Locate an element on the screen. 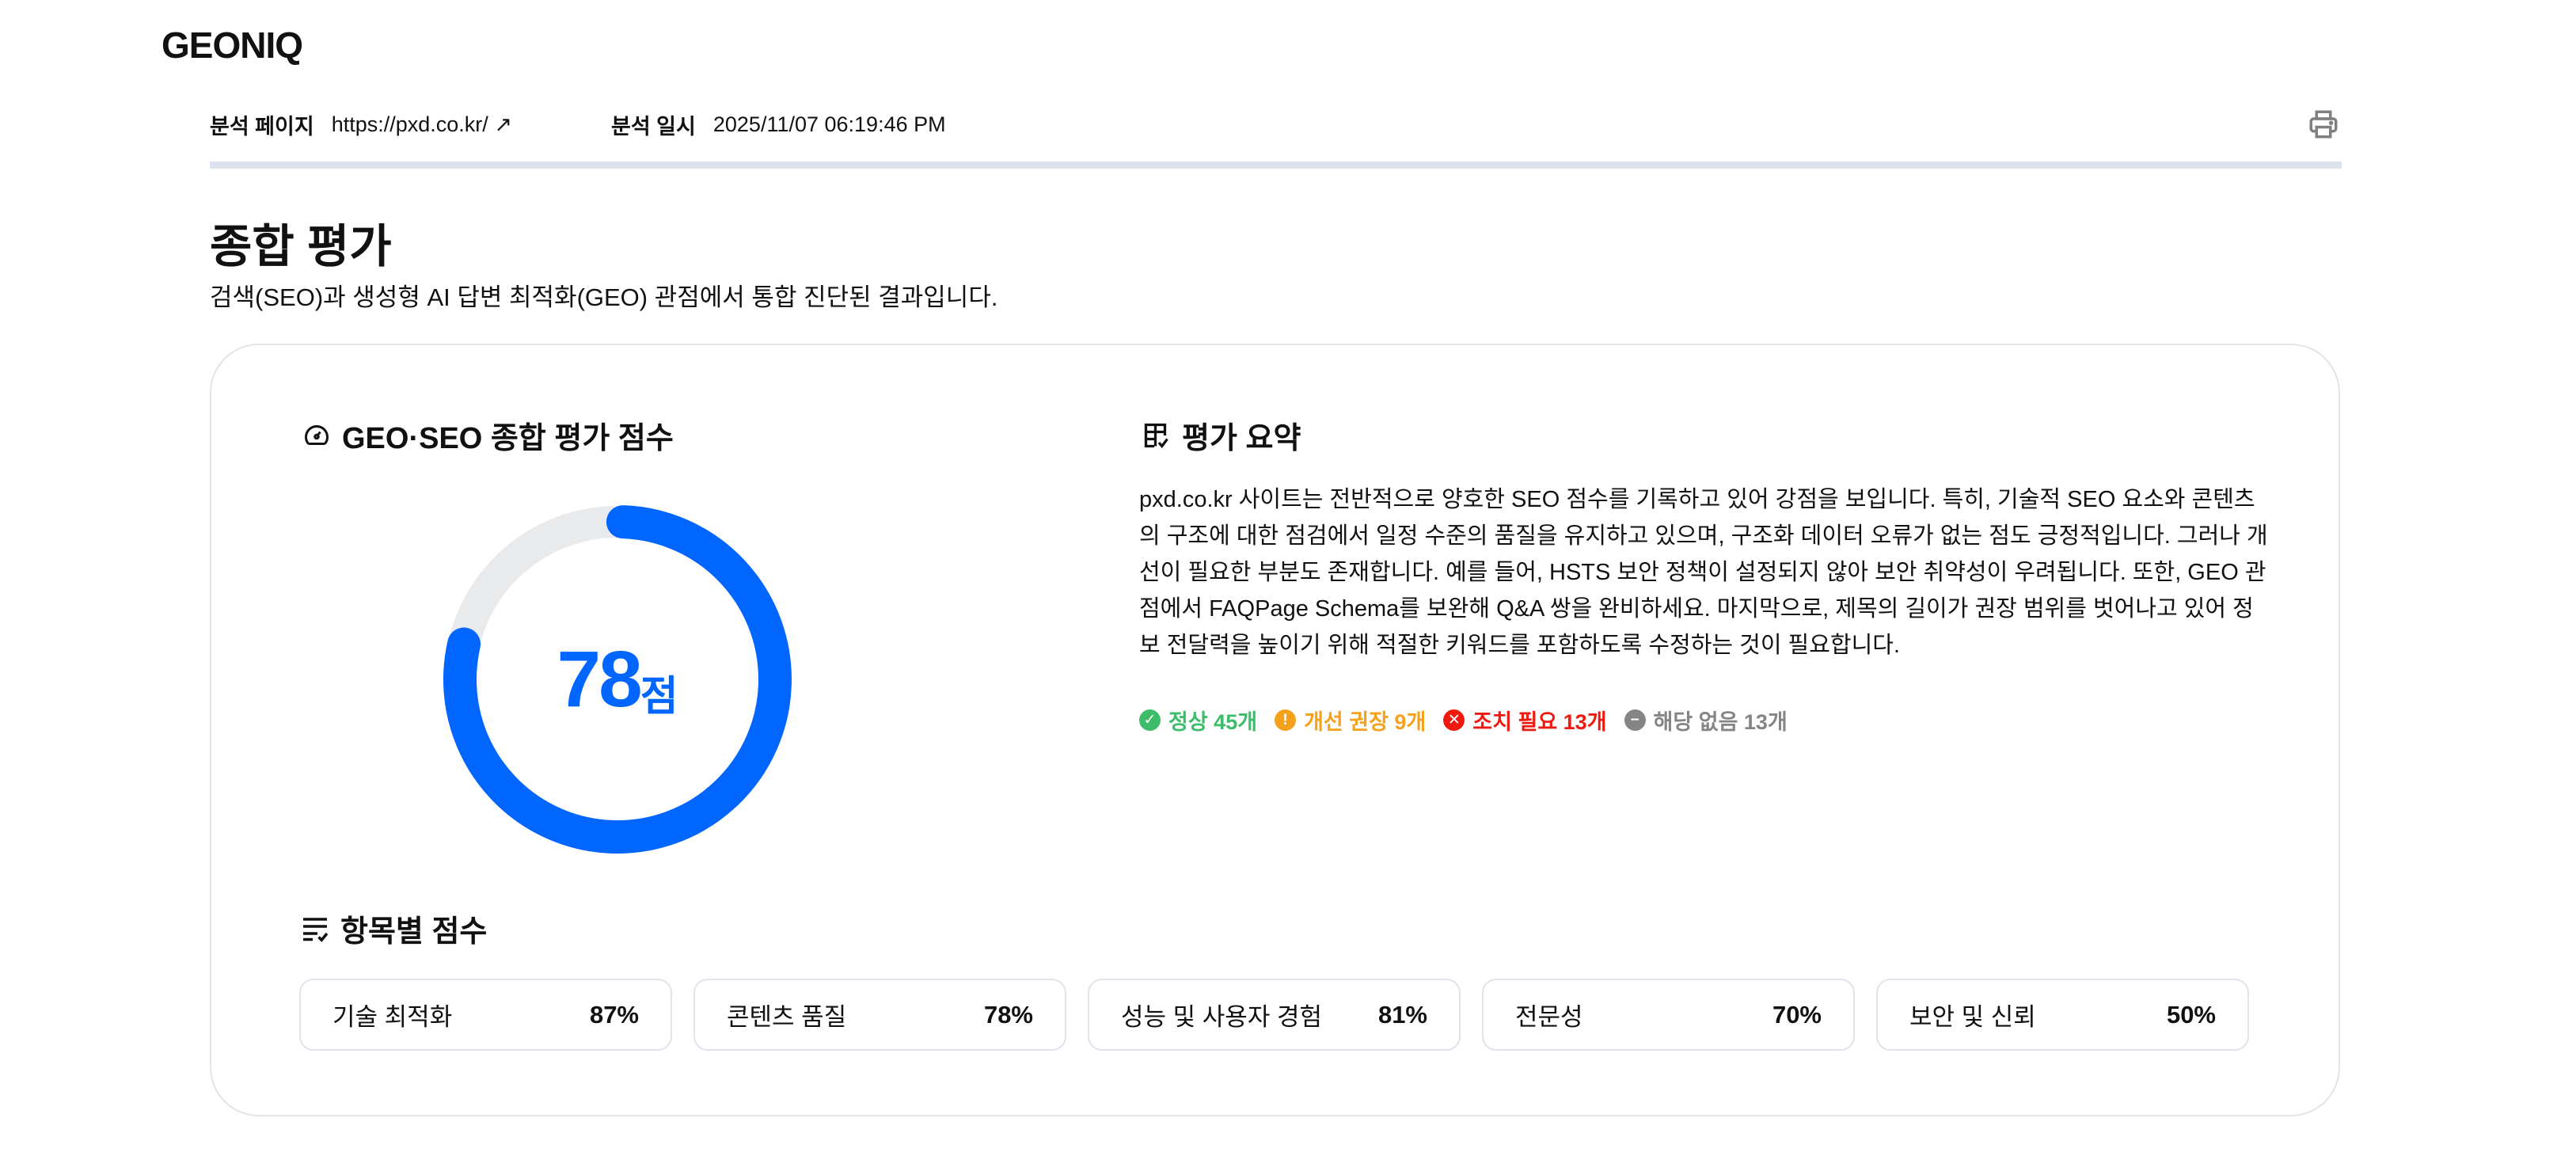  donut-progress is located at coordinates (617, 679).